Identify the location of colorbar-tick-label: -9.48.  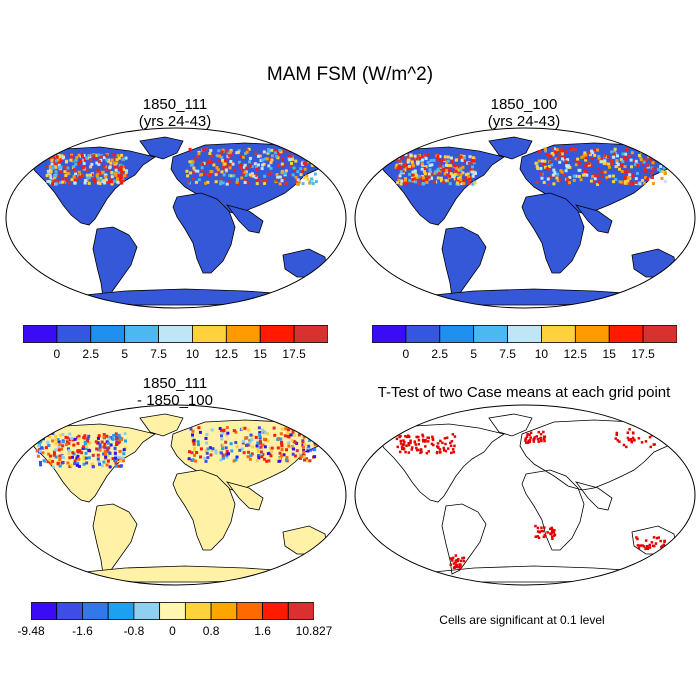
(31, 631).